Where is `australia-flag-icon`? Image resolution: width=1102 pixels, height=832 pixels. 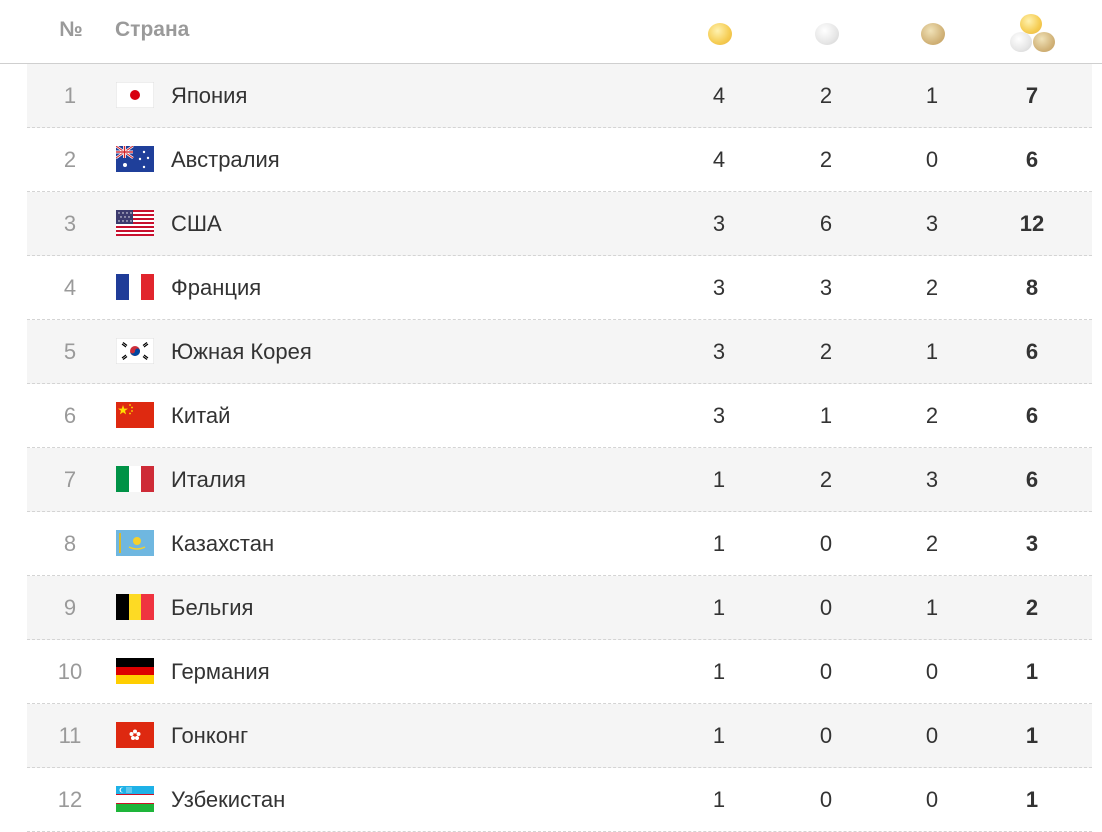 australia-flag-icon is located at coordinates (135, 159).